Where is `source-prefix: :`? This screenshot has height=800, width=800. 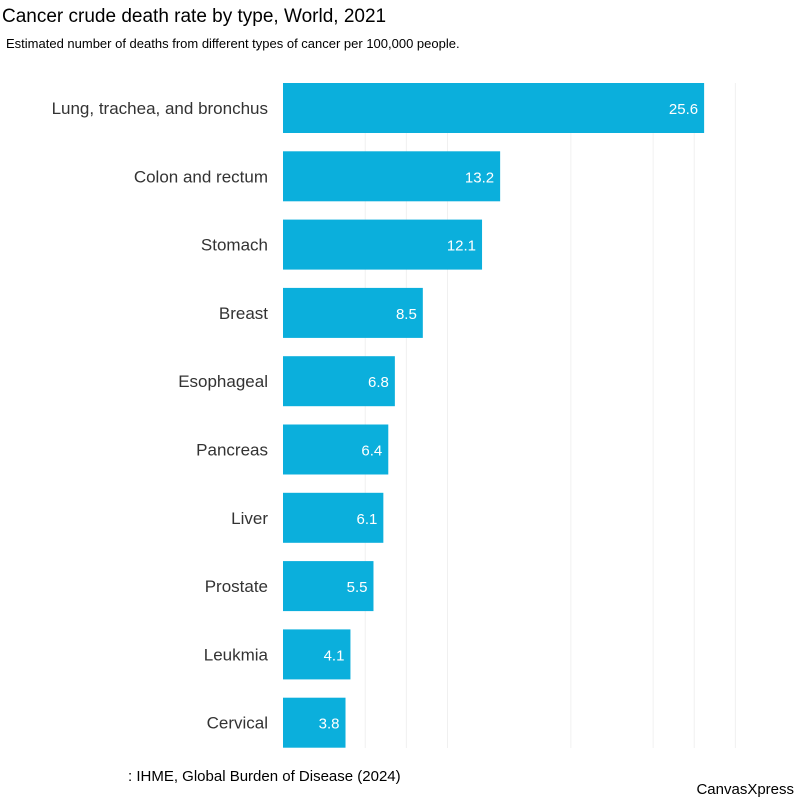
source-prefix: : is located at coordinates (130, 776).